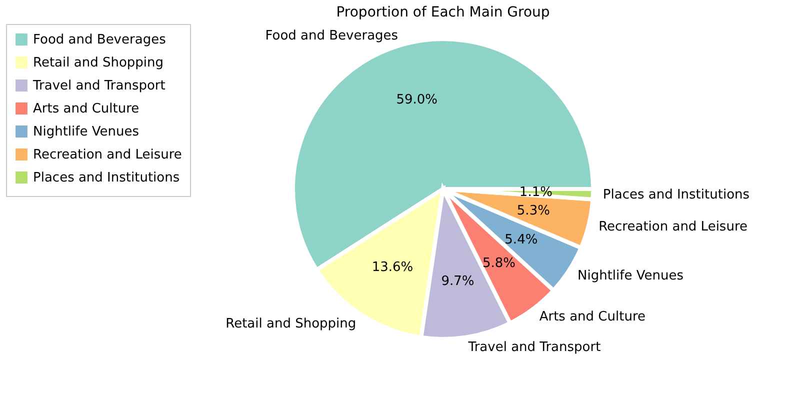 The height and width of the screenshot is (409, 790). I want to click on legend-label: Arts and Culture, so click(86, 109).